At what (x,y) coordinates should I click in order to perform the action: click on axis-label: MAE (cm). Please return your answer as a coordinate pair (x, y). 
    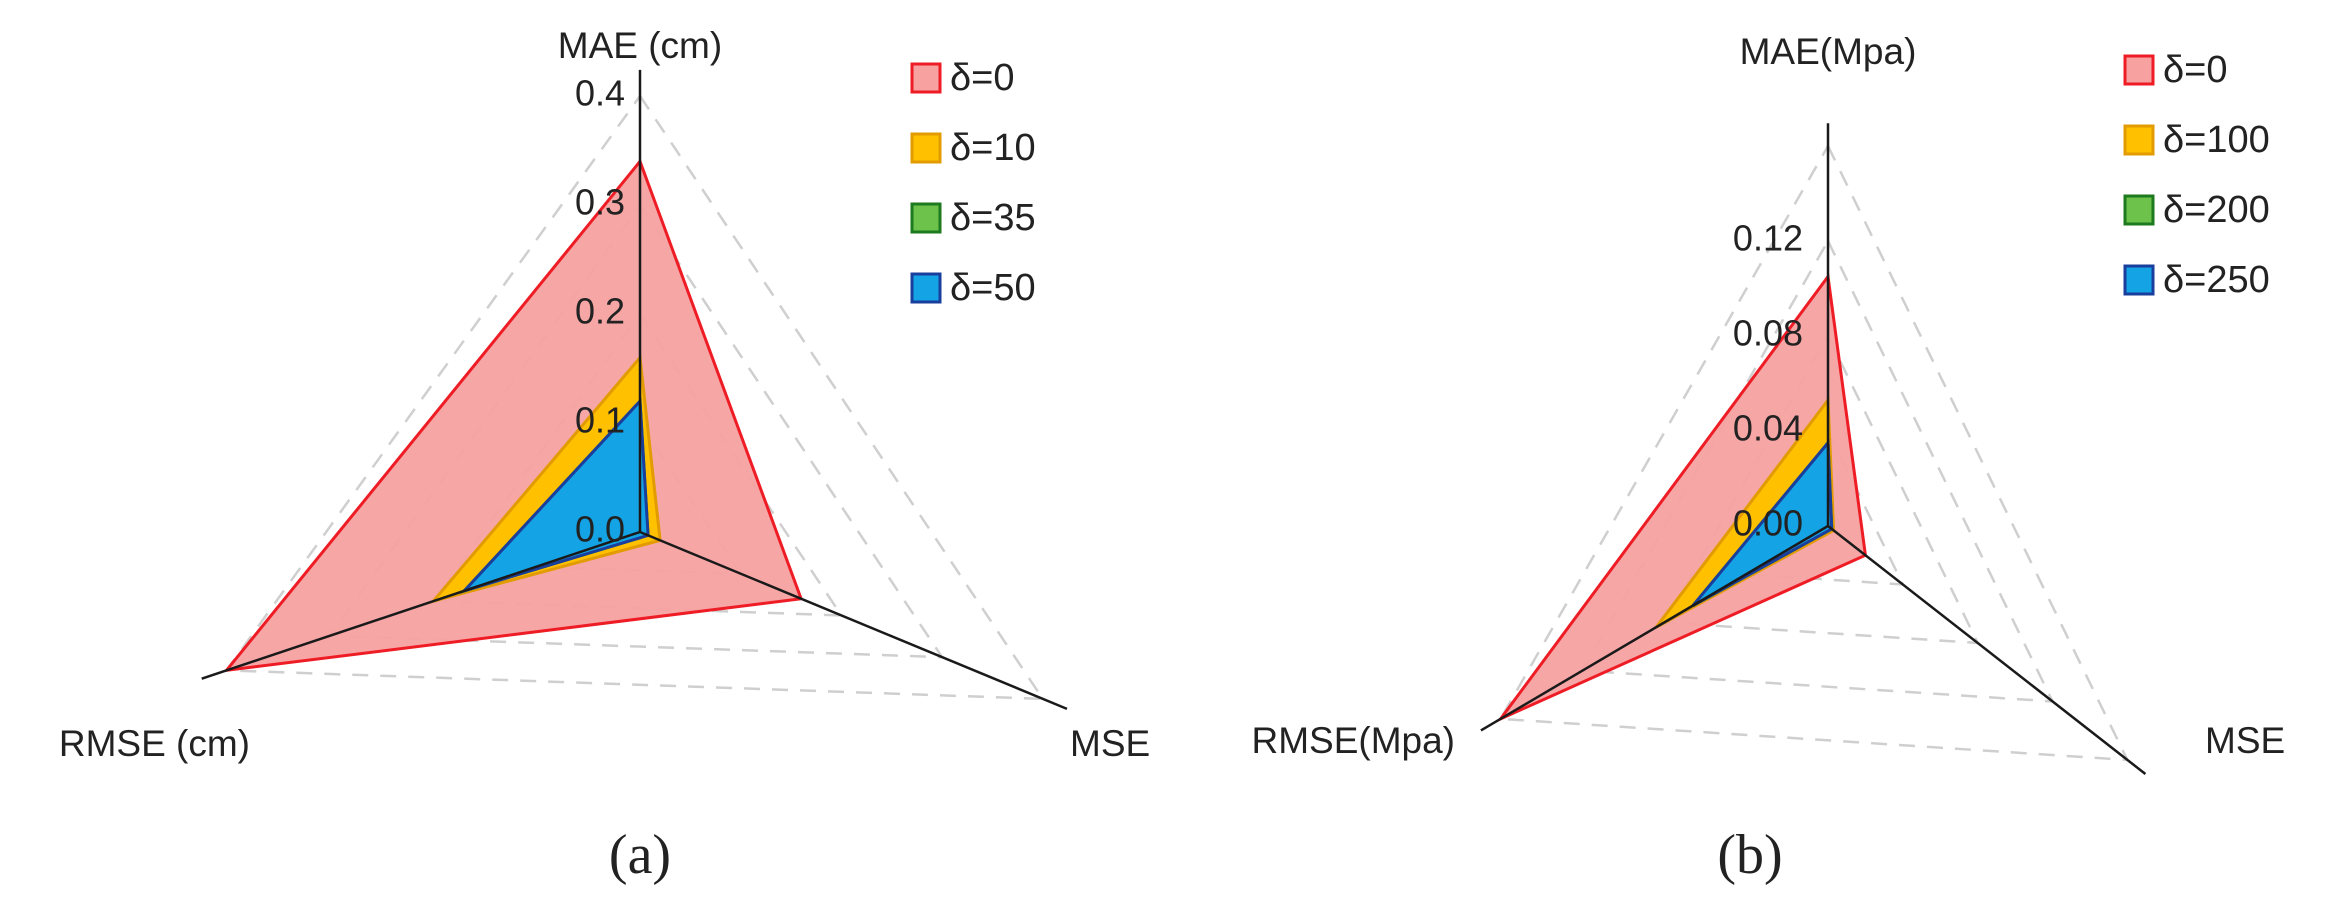
    Looking at the image, I should click on (640, 45).